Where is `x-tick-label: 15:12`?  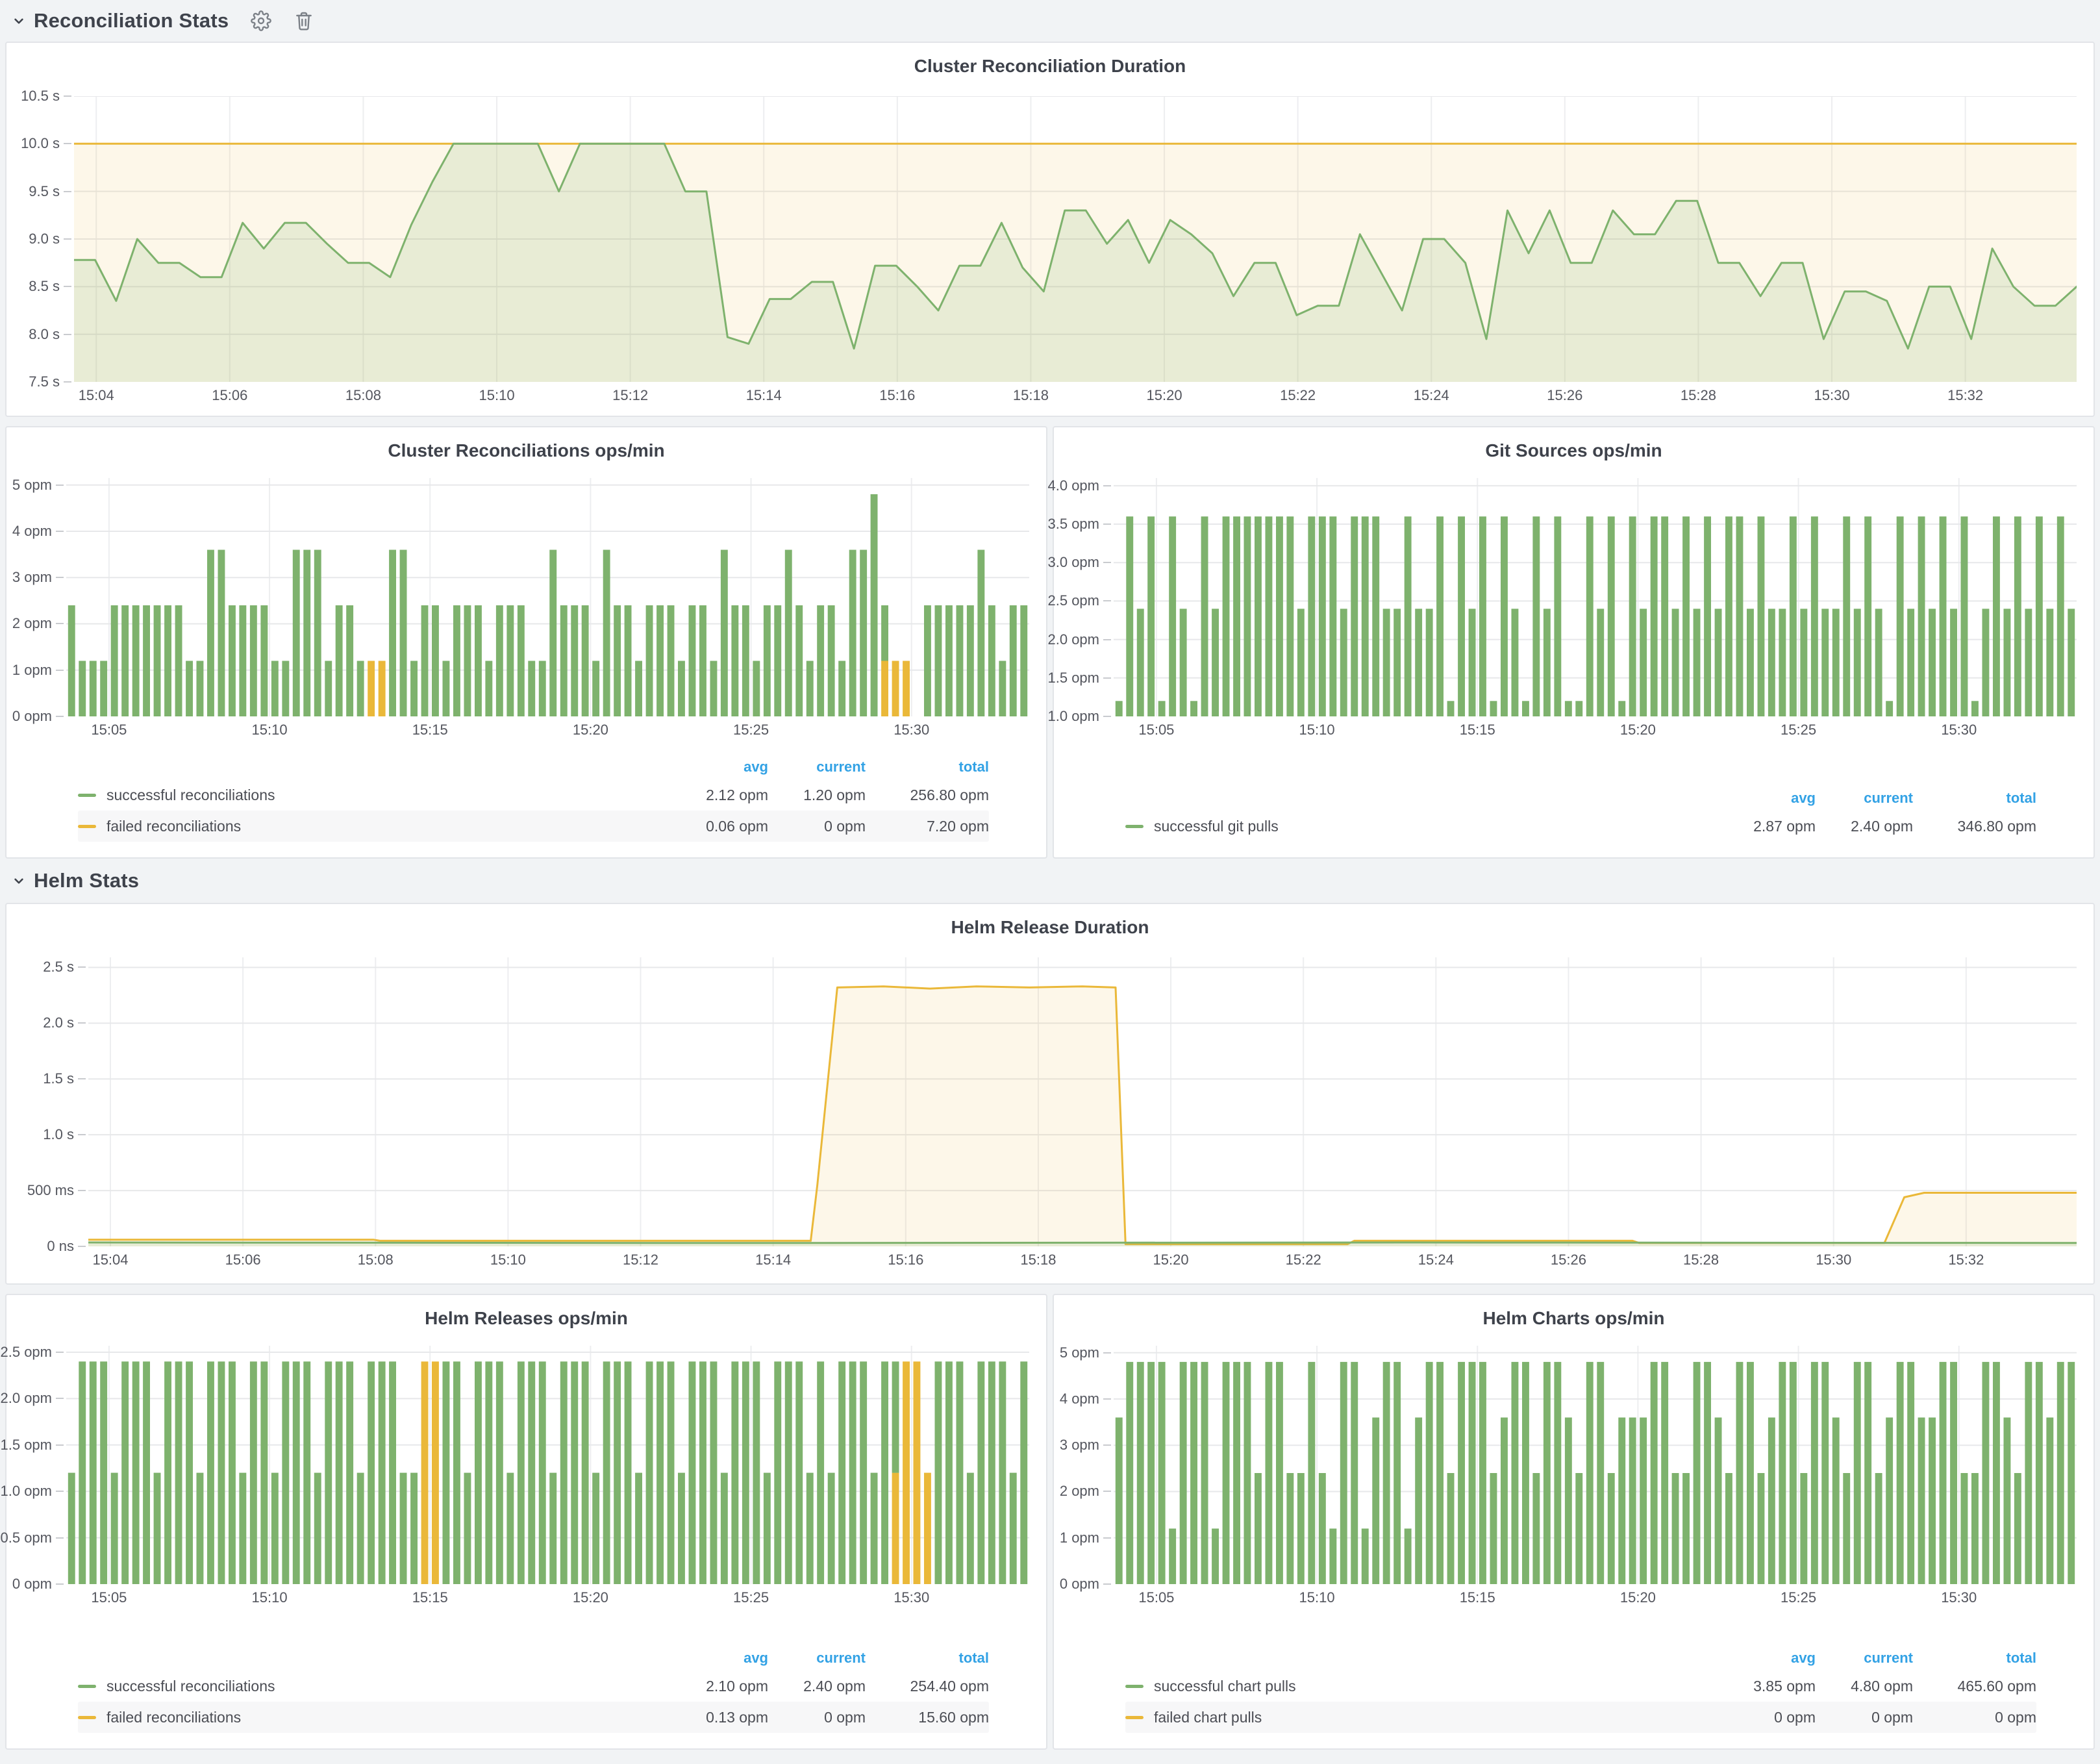
x-tick-label: 15:12 is located at coordinates (640, 1260).